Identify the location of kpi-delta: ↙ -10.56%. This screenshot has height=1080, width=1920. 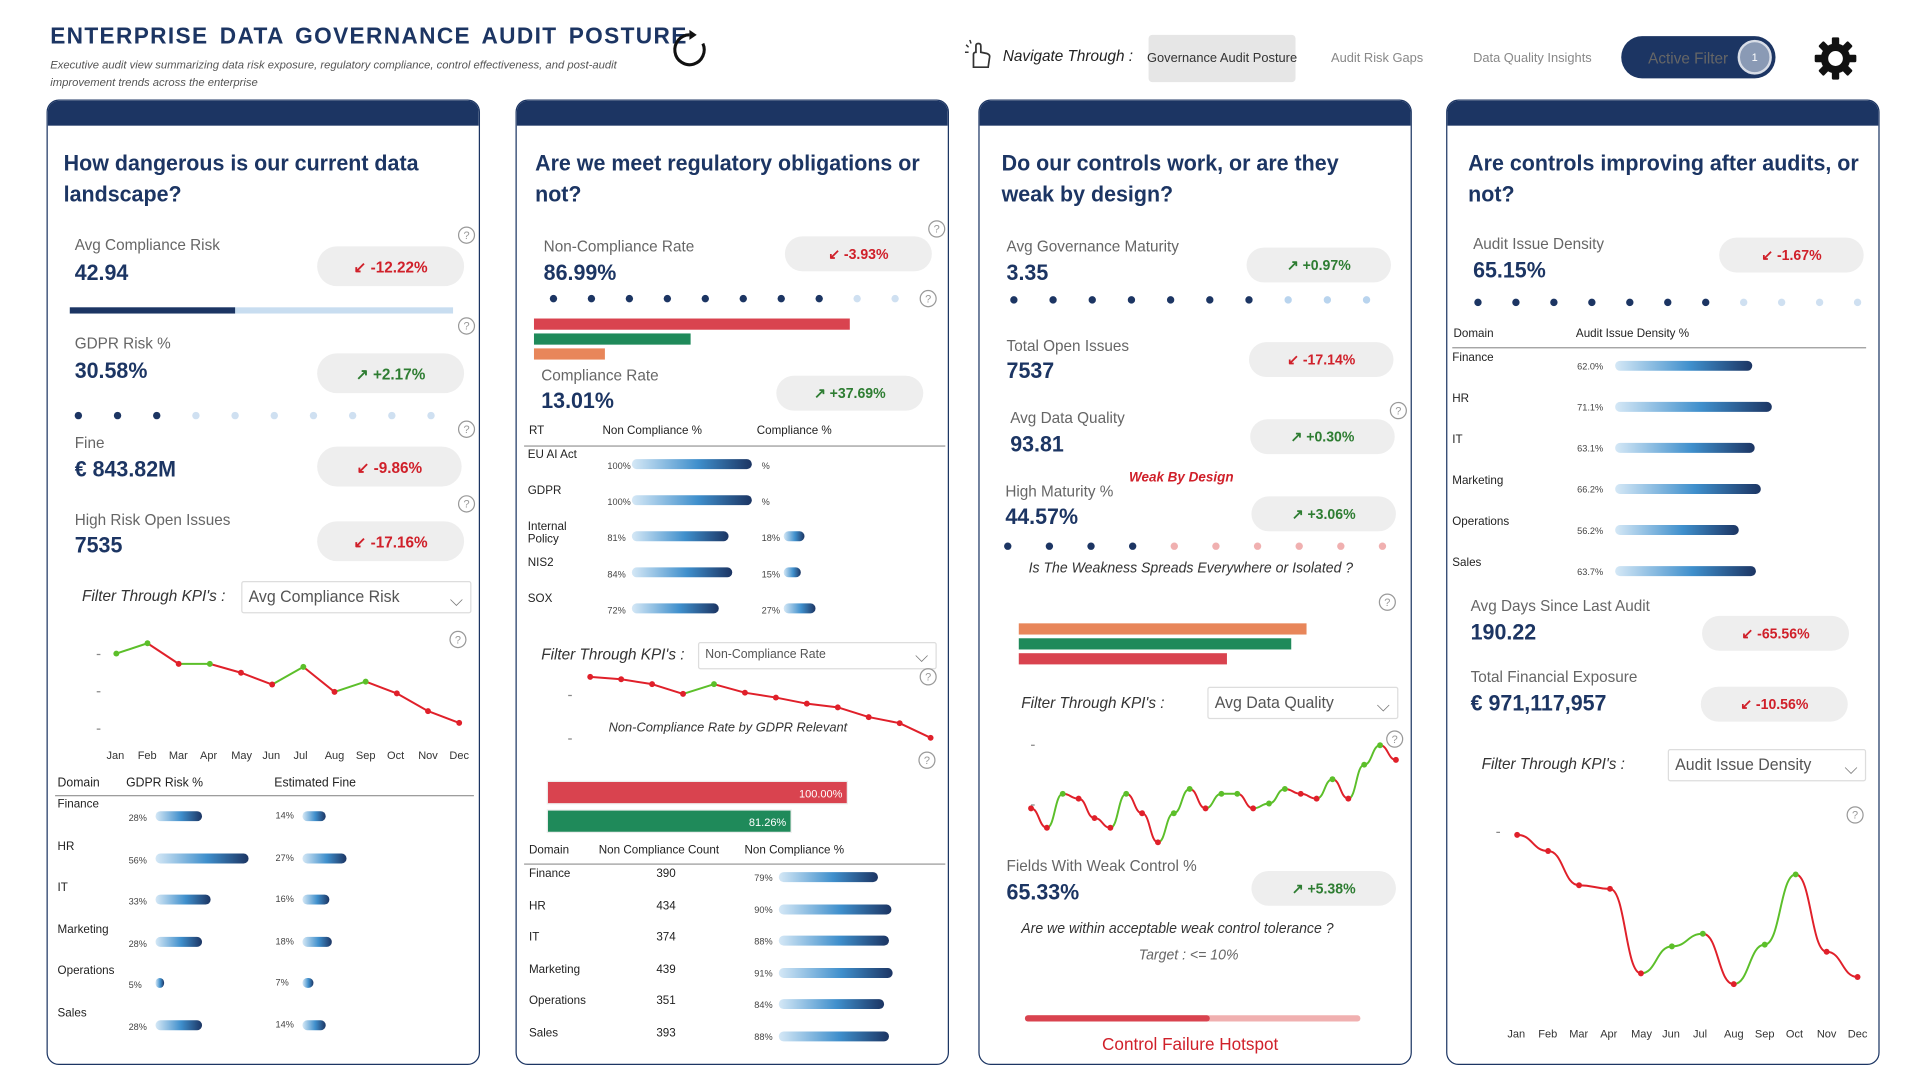
(1774, 704).